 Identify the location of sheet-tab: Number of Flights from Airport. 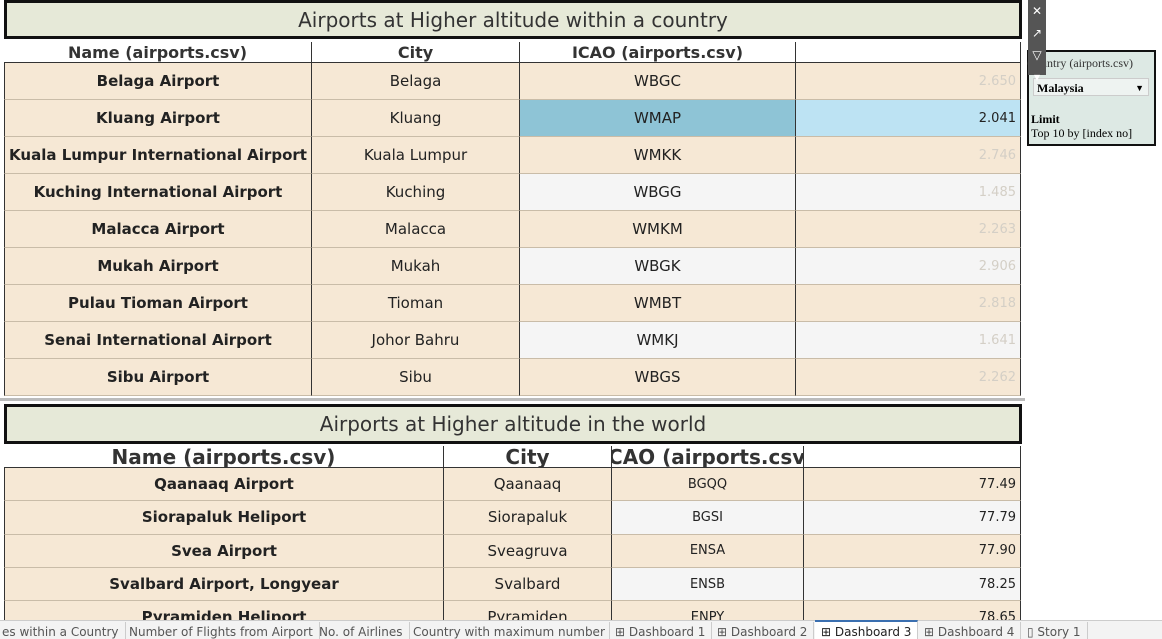
(221, 630).